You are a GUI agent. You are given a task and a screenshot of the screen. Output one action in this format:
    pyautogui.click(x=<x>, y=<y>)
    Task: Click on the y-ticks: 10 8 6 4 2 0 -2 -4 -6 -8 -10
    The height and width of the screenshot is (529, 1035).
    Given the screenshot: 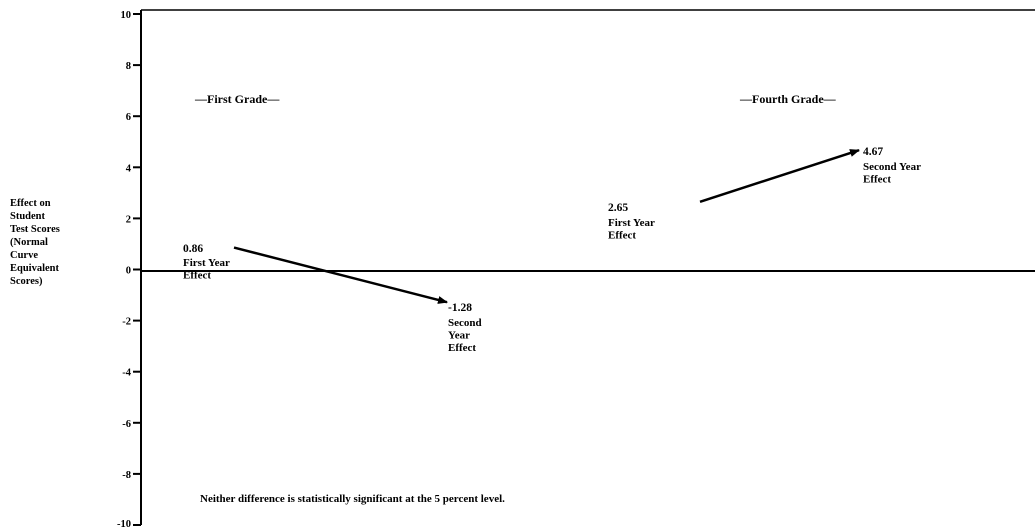 What is the action you would take?
    pyautogui.click(x=129, y=269)
    